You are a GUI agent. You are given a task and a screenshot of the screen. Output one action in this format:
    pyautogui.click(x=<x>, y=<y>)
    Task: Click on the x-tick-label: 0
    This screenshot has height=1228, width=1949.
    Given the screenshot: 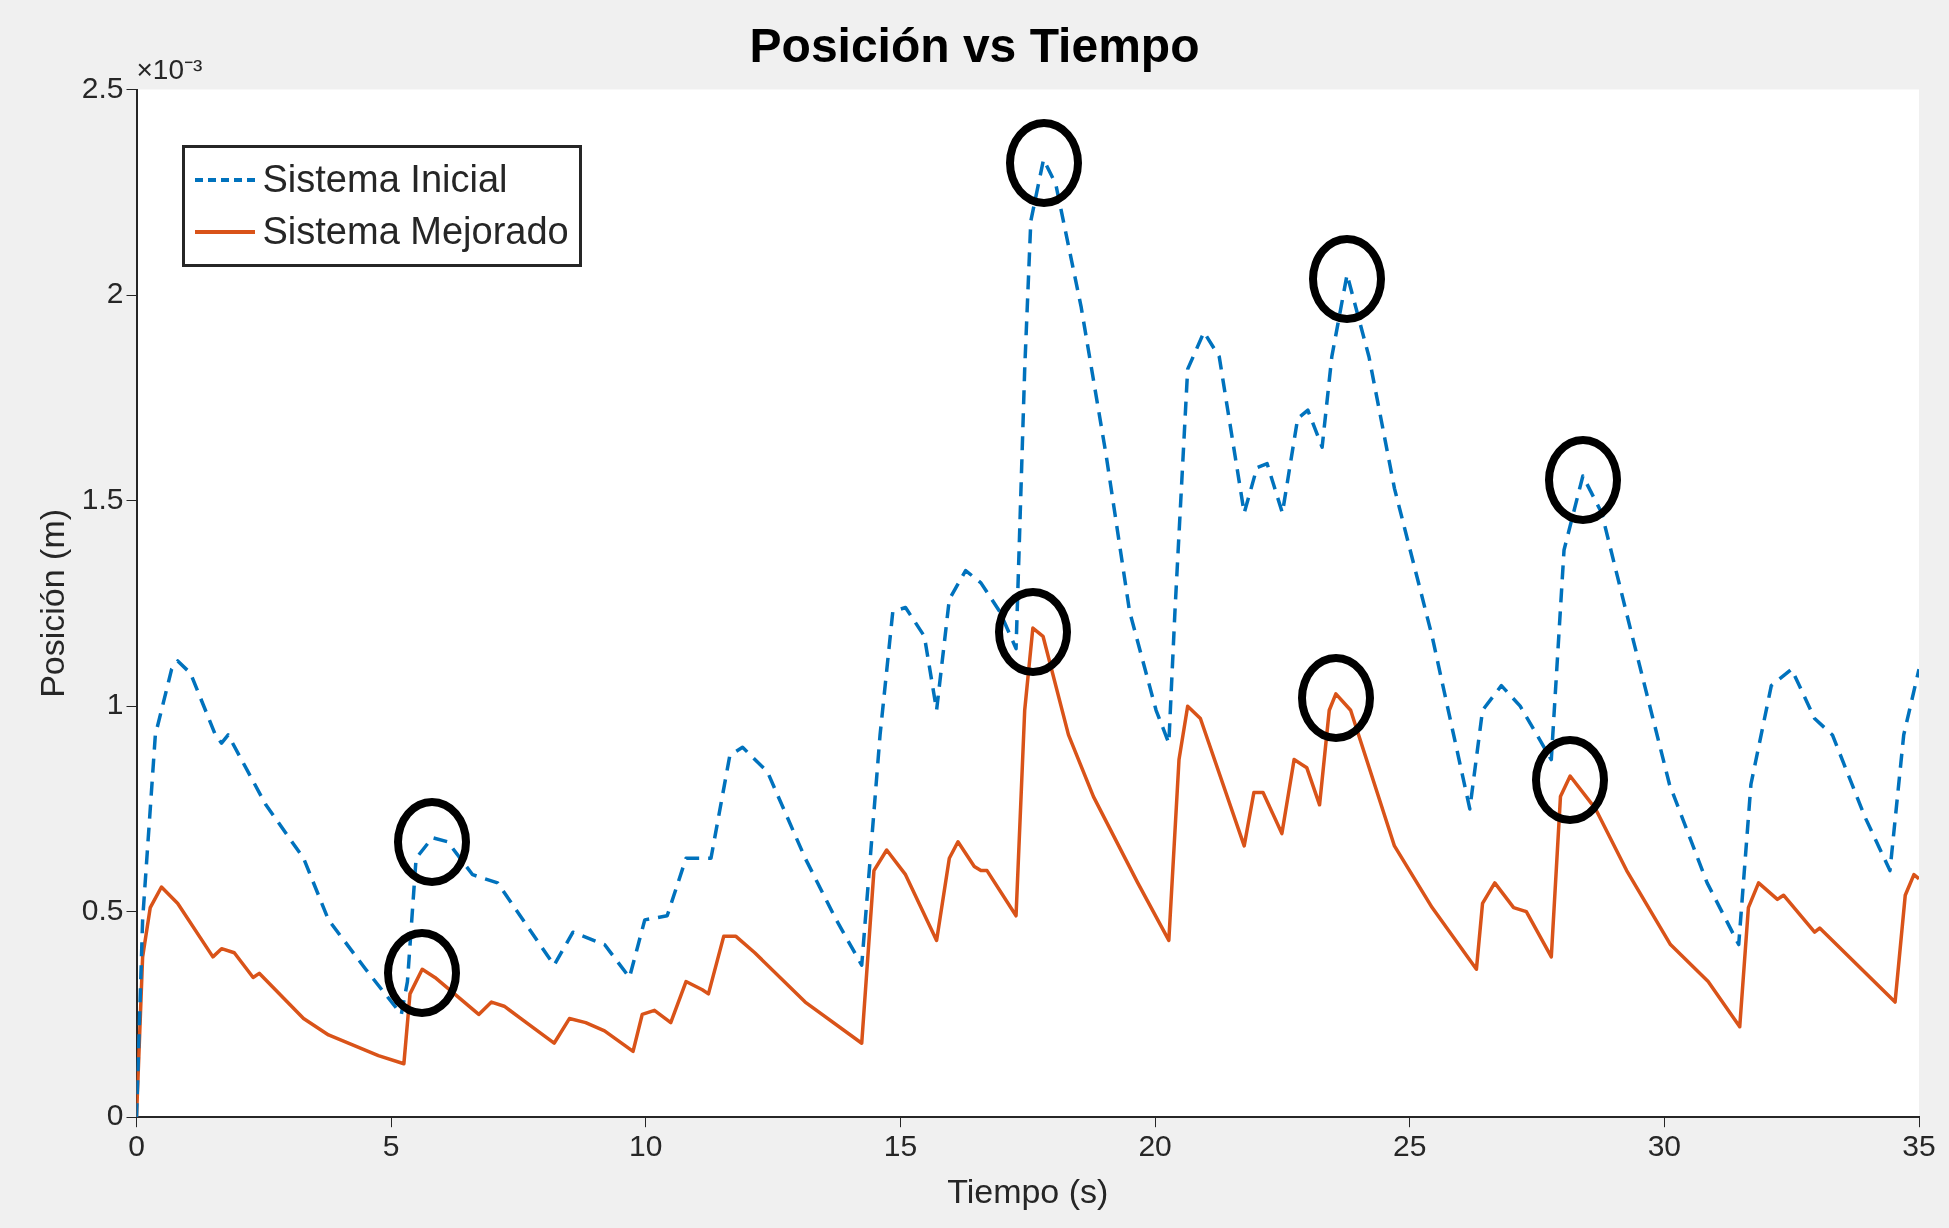 What is the action you would take?
    pyautogui.click(x=136, y=1146)
    